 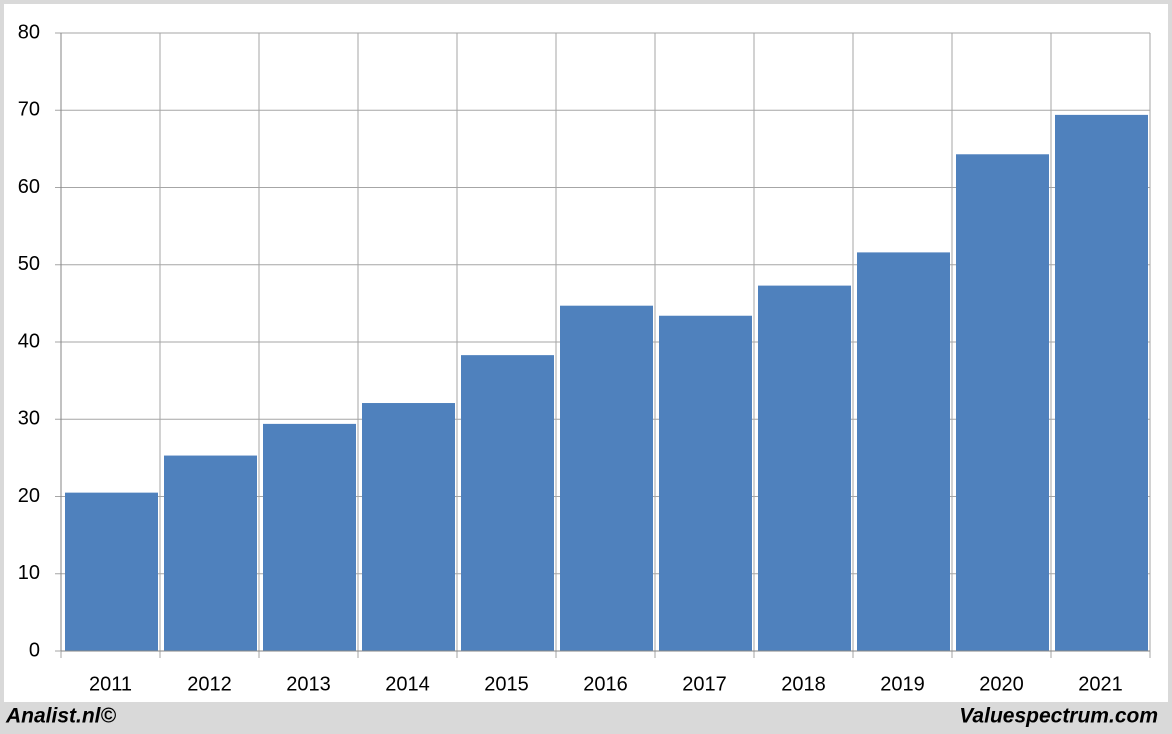 What do you see at coordinates (29, 419) in the screenshot?
I see `y-tick-label: 30` at bounding box center [29, 419].